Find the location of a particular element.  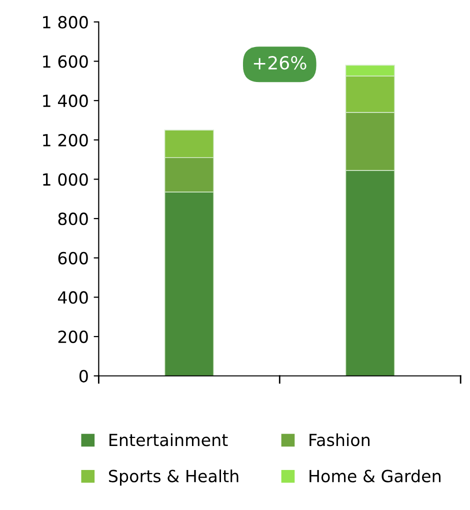

y-tick-label: 1 800 is located at coordinates (65, 22).